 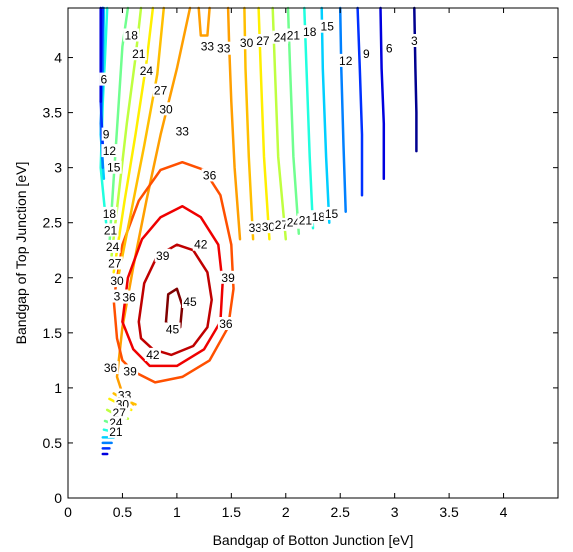 What do you see at coordinates (53, 333) in the screenshot?
I see `y-tick-label: 1.5` at bounding box center [53, 333].